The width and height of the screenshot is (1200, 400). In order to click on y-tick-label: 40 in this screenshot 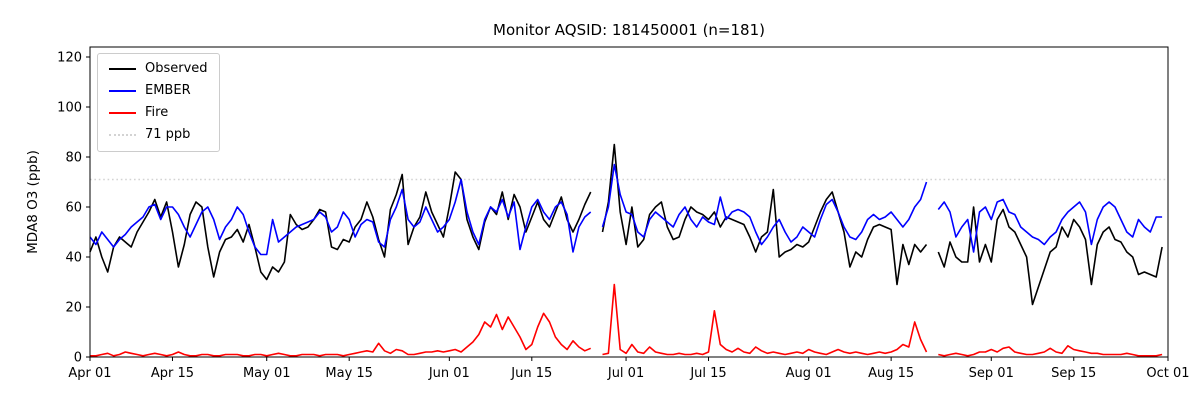, I will do `click(73, 258)`.